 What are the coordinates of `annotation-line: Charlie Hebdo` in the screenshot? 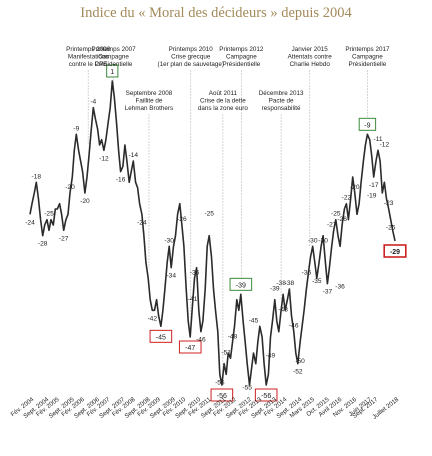 It's located at (310, 64).